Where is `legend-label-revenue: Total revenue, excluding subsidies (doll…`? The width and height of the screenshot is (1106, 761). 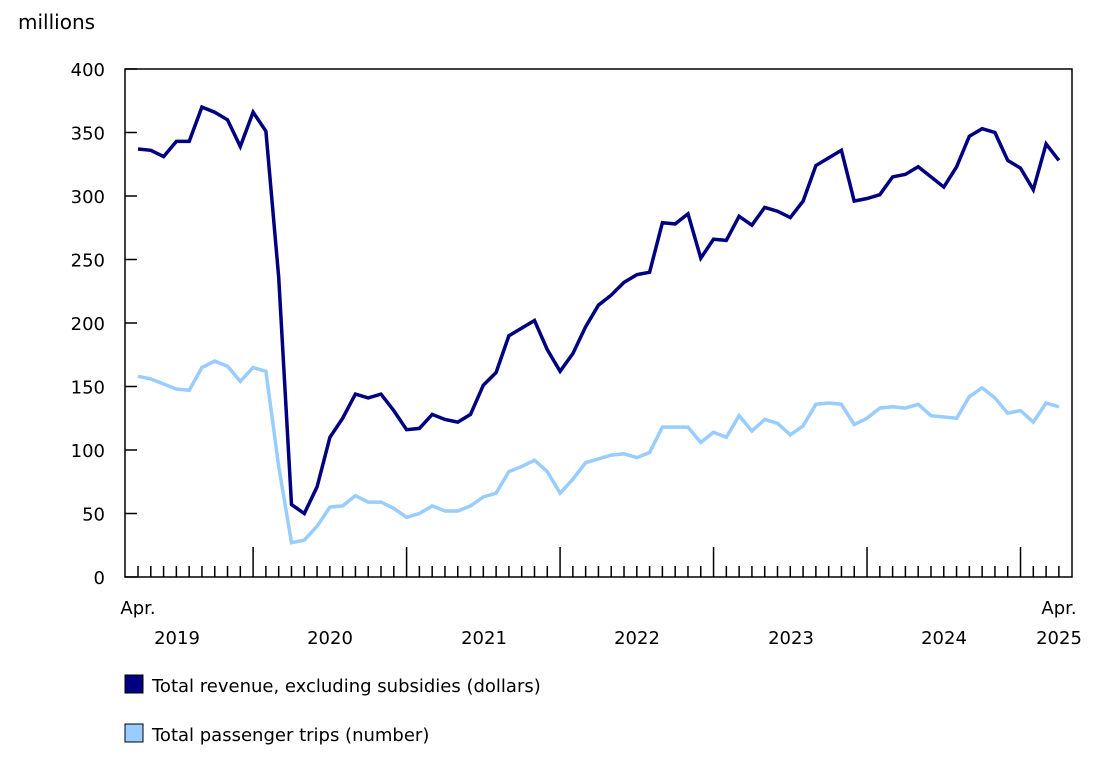
legend-label-revenue: Total revenue, excluding subsidies (doll… is located at coordinates (346, 686).